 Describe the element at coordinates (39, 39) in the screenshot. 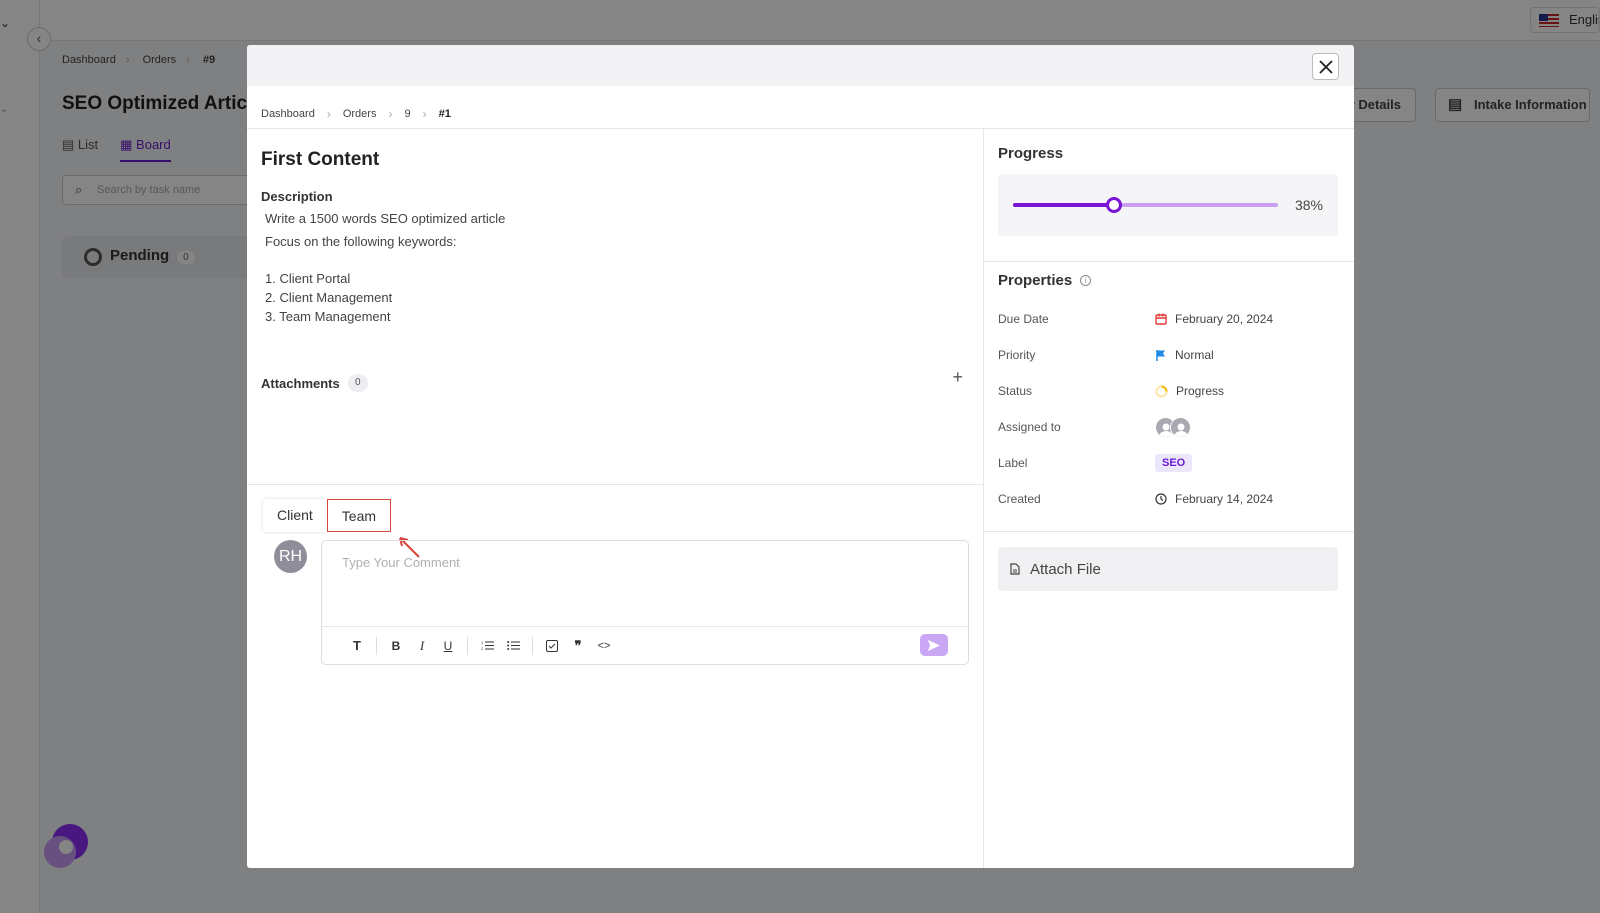

I see `collapse-sidebar-button: ‹` at that location.